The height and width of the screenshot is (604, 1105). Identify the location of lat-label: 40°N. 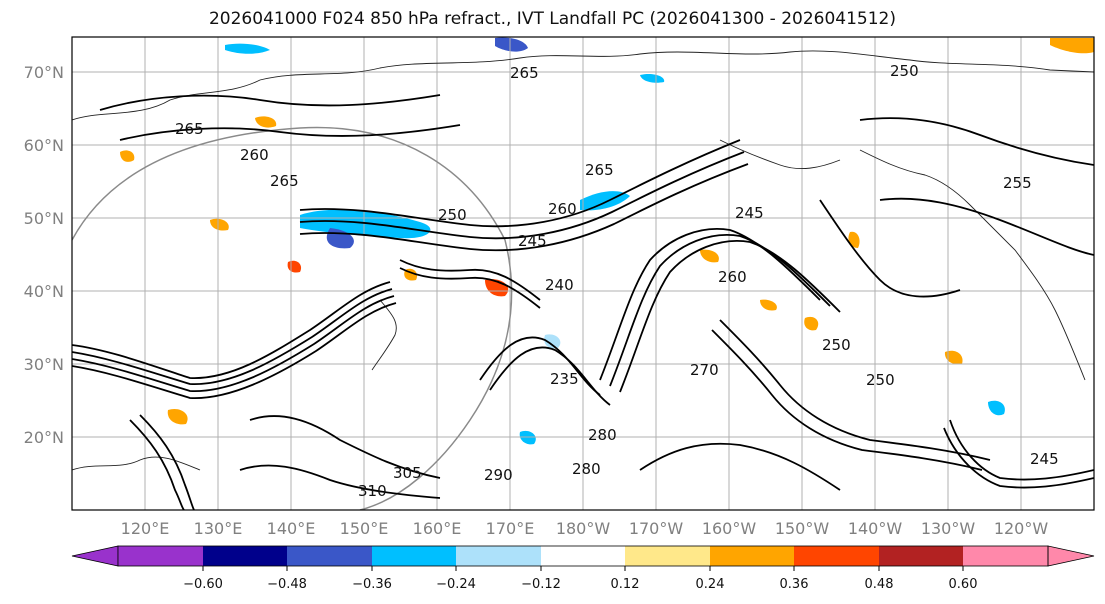
(44, 291).